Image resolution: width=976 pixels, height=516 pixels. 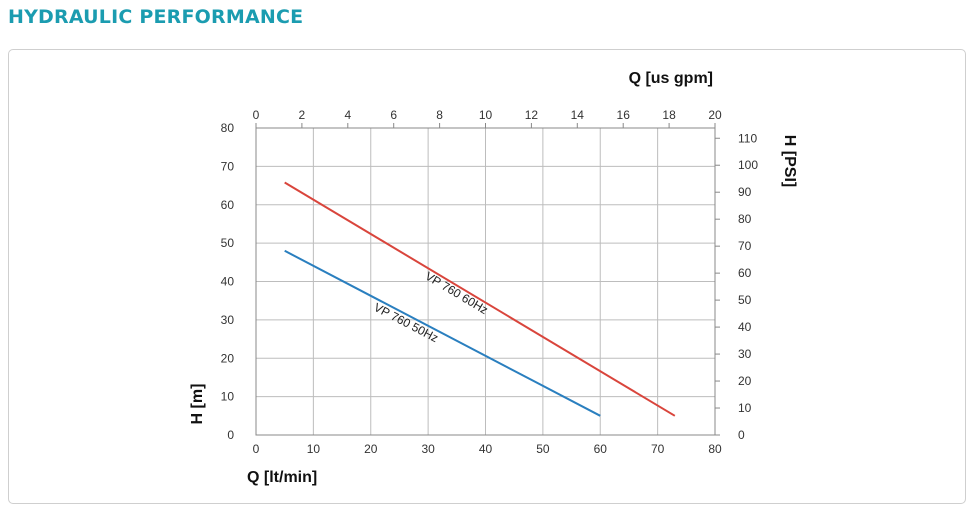 I want to click on series-label: VP 760 60Hz, so click(x=457, y=293).